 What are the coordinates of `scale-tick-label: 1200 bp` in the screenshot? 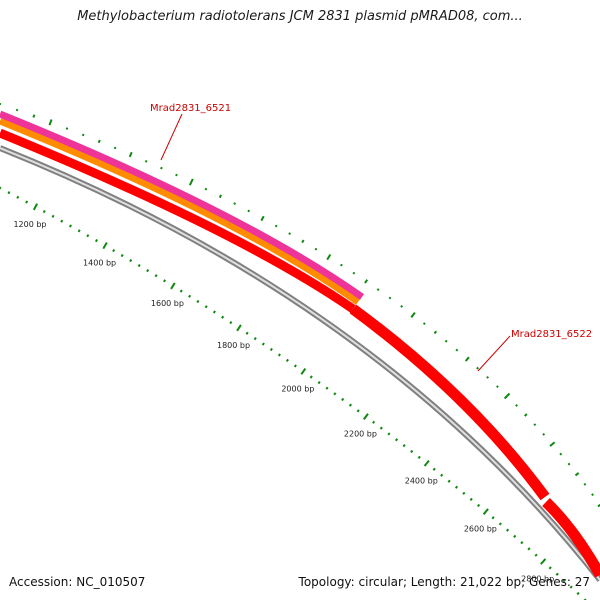 It's located at (29, 224).